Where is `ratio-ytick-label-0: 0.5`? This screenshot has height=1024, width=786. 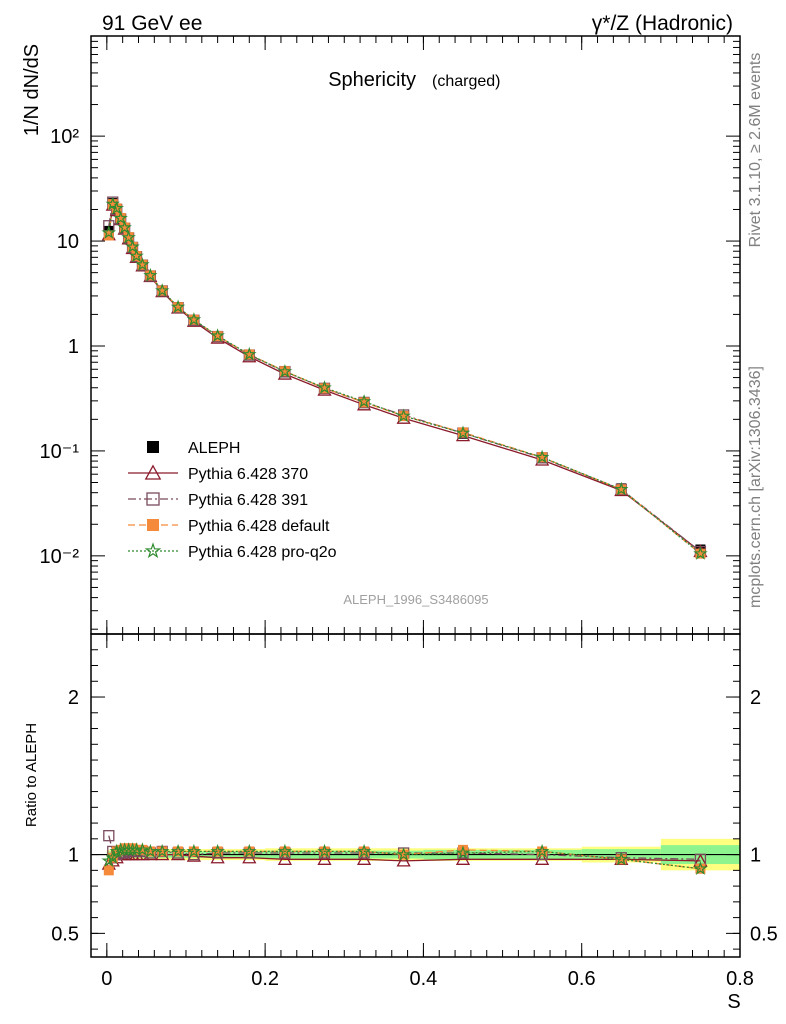 ratio-ytick-label-0: 0.5 is located at coordinates (65, 934).